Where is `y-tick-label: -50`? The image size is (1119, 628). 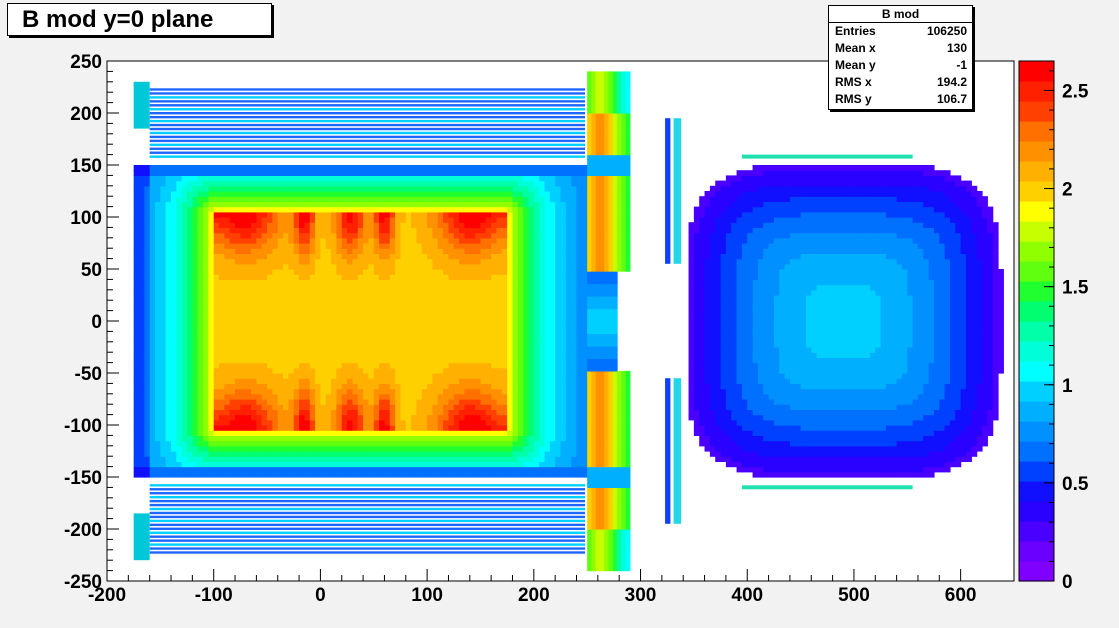
y-tick-label: -50 is located at coordinates (88, 374).